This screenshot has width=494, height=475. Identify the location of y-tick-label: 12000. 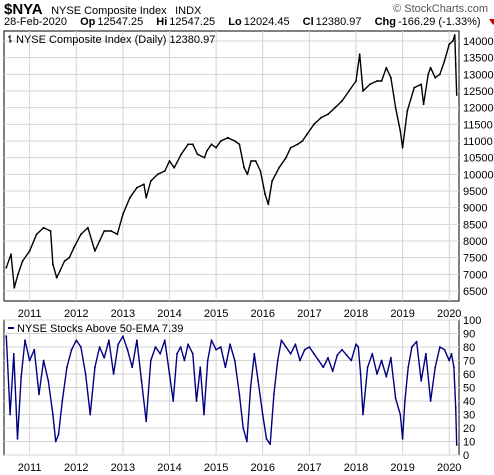
(478, 109).